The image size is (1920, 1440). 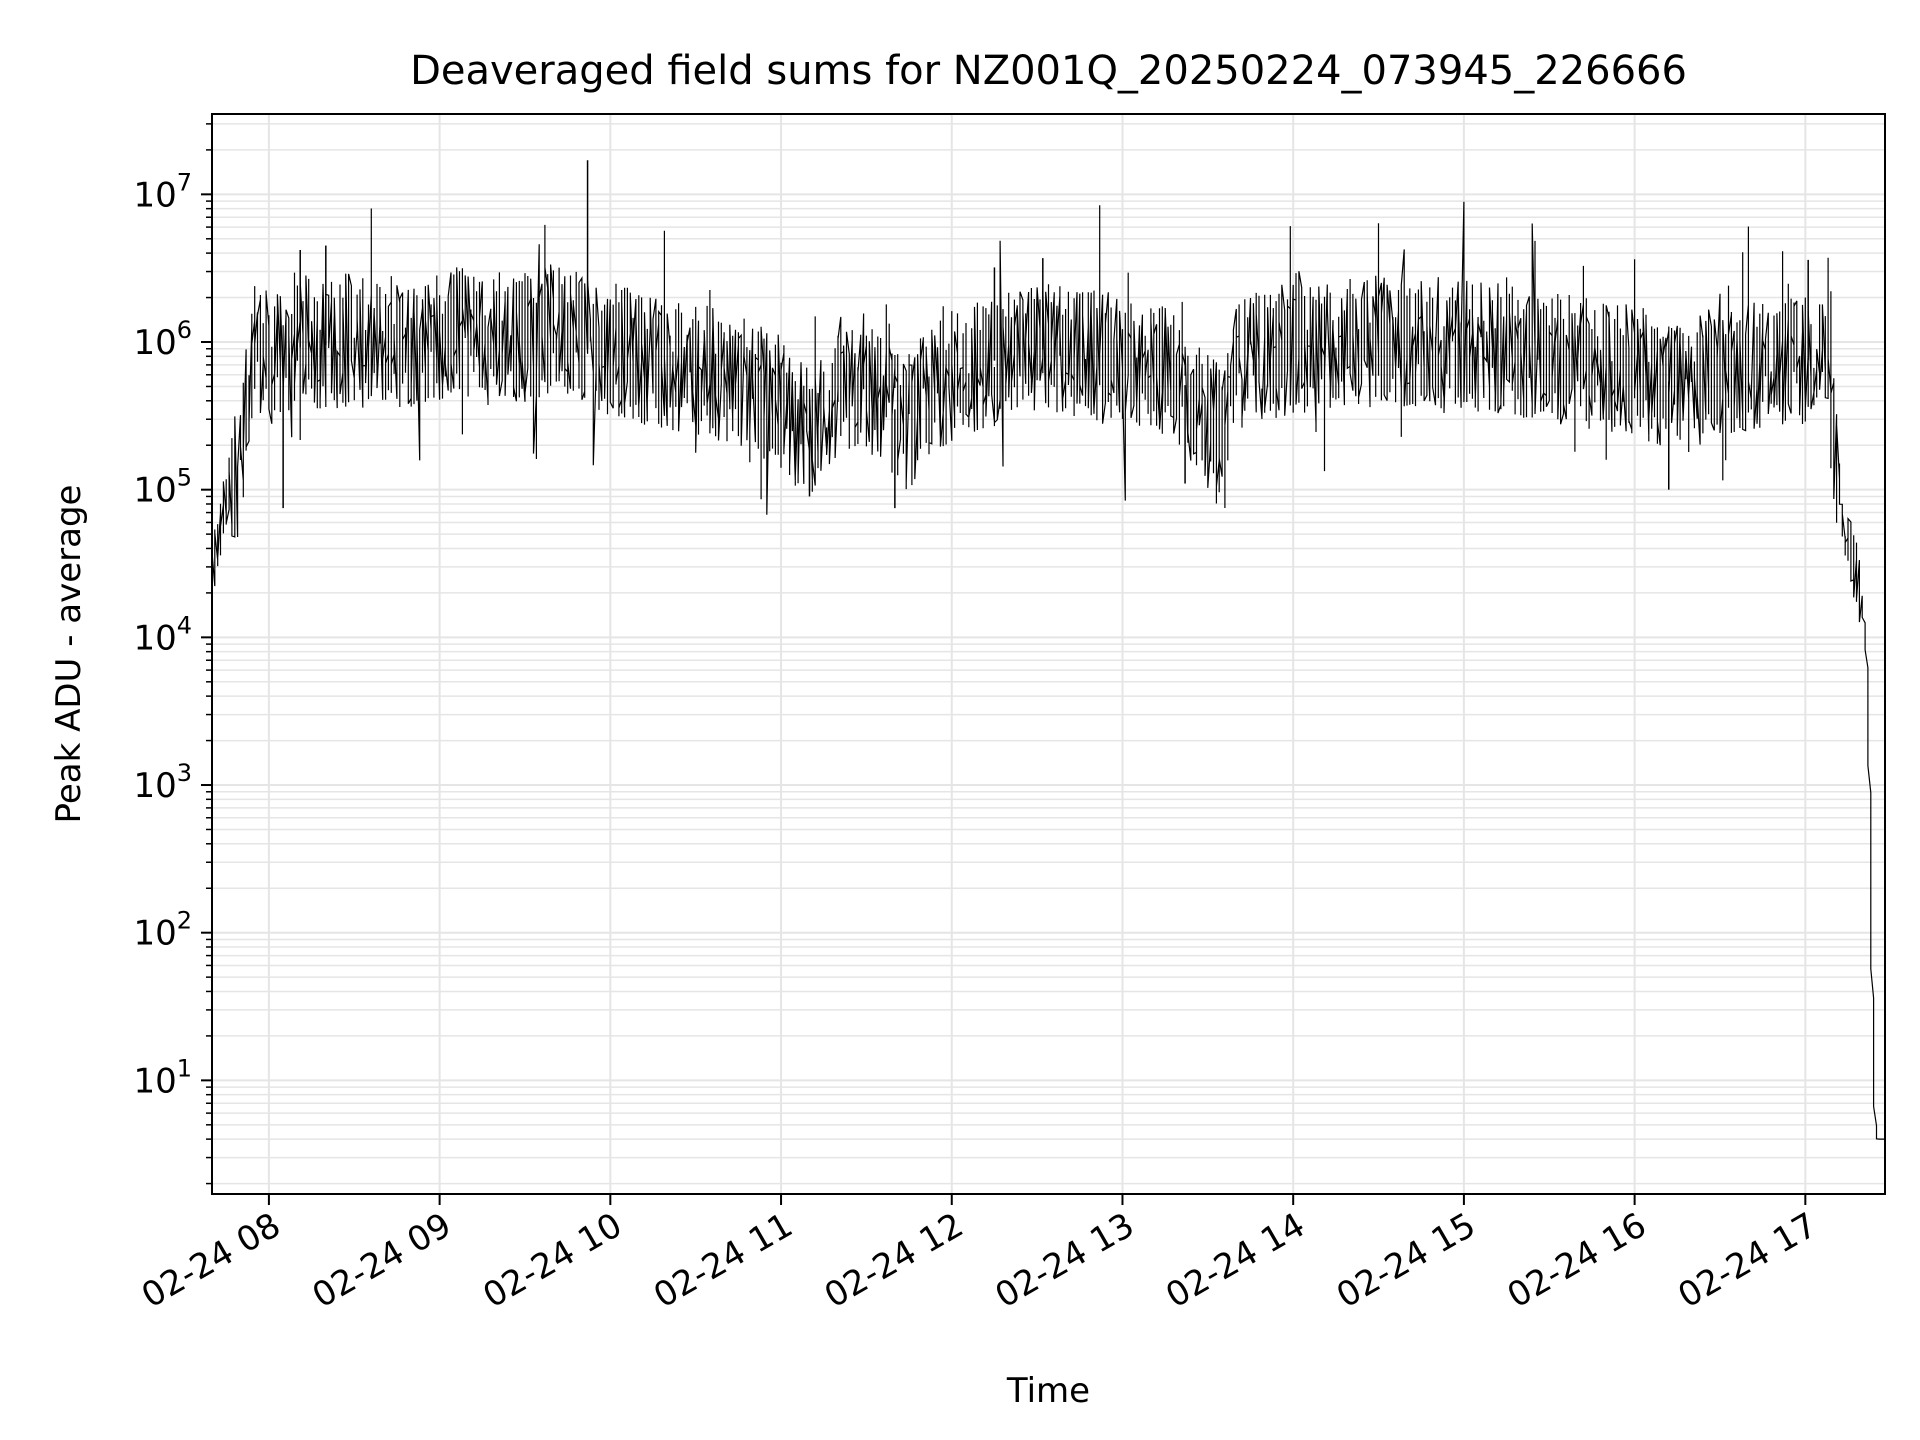 I want to click on x-tick-label: 02-24 16, so click(x=1577, y=1260).